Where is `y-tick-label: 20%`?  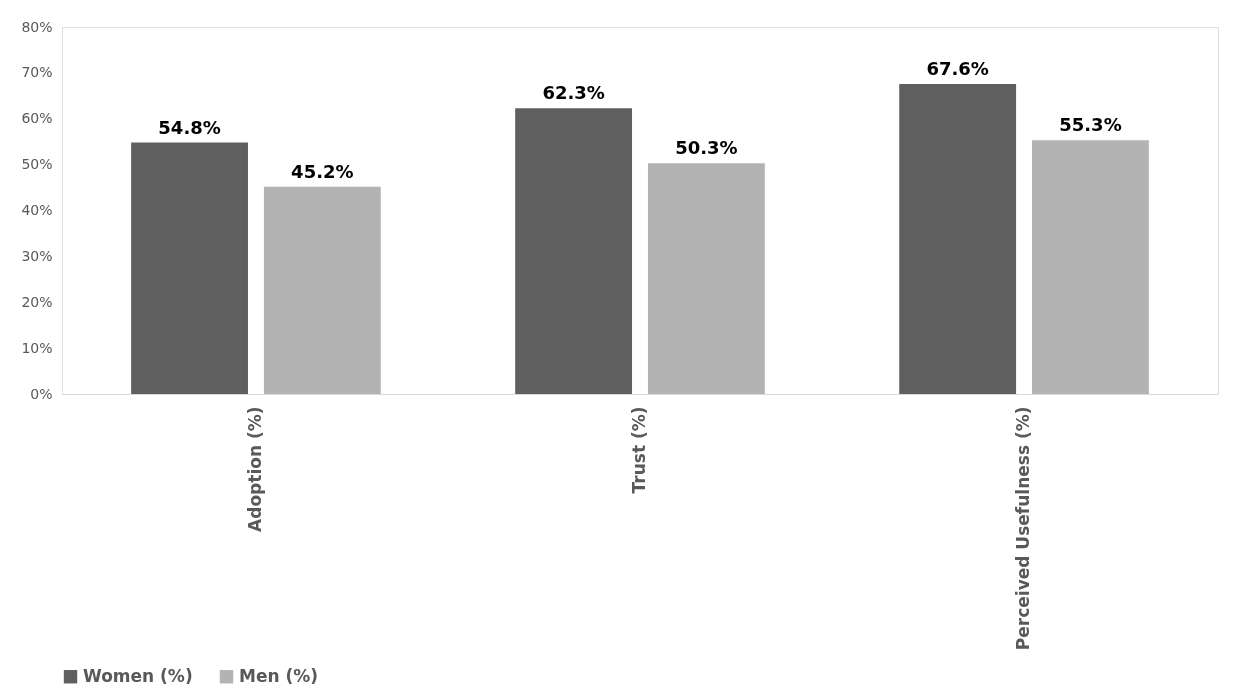 y-tick-label: 20% is located at coordinates (37, 301).